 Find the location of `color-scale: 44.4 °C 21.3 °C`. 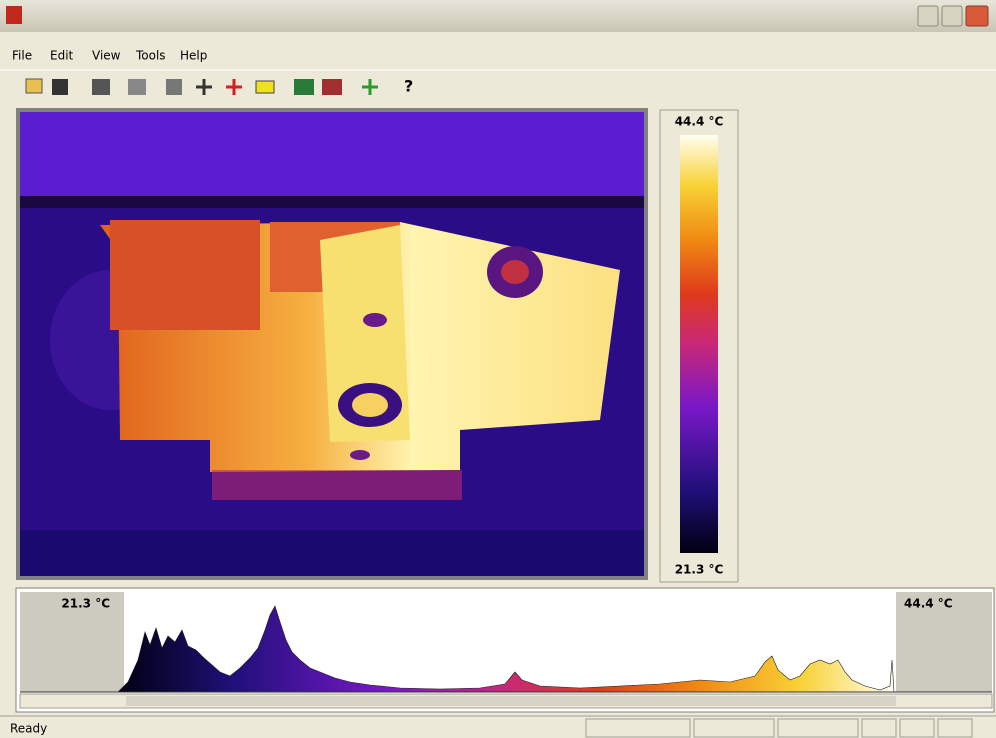

color-scale: 44.4 °C 21.3 °C is located at coordinates (699, 346).